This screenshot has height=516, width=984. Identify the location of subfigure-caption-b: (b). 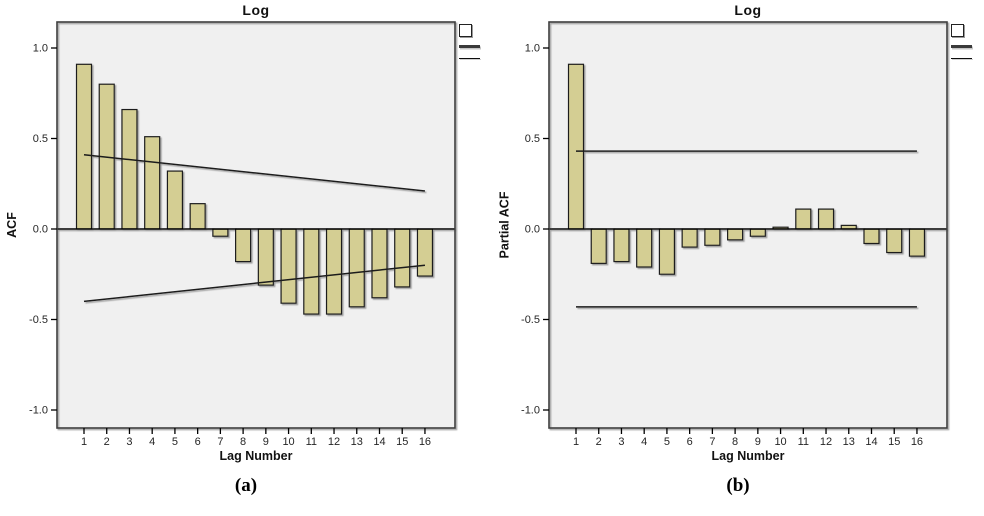
(738, 485).